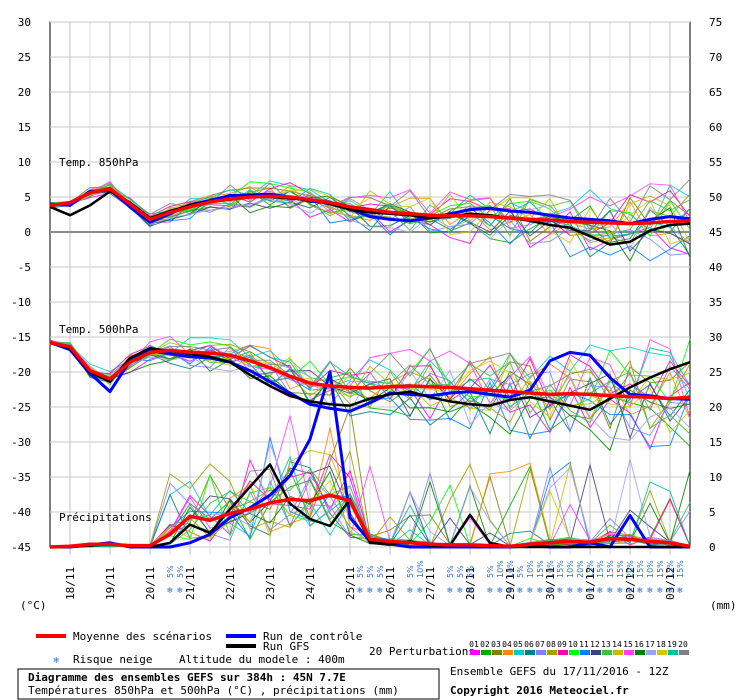 The image size is (740, 700). I want to click on member-number: 17, so click(650, 644).